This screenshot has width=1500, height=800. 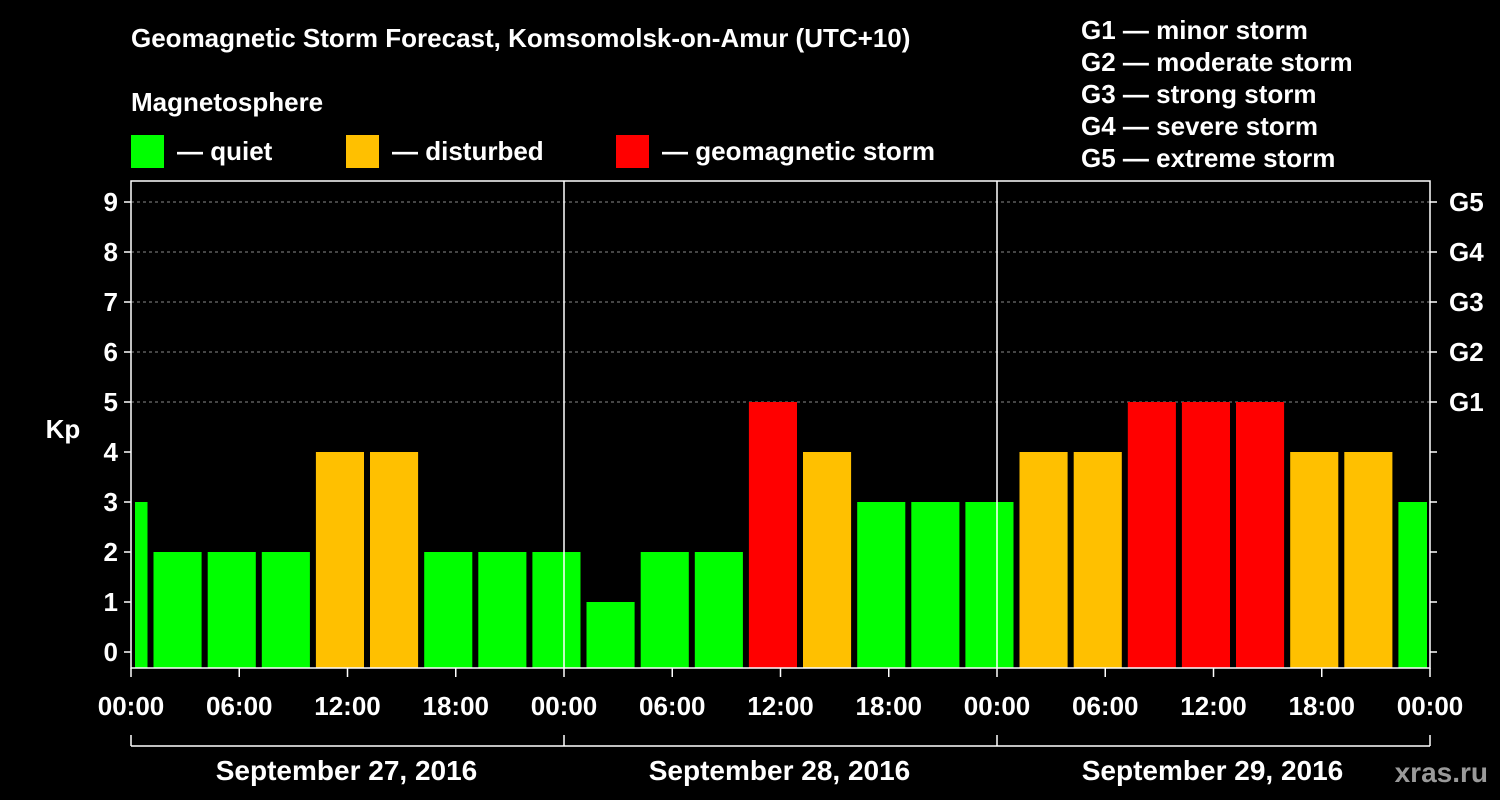 What do you see at coordinates (1466, 302) in the screenshot?
I see `g-tick-label: G3` at bounding box center [1466, 302].